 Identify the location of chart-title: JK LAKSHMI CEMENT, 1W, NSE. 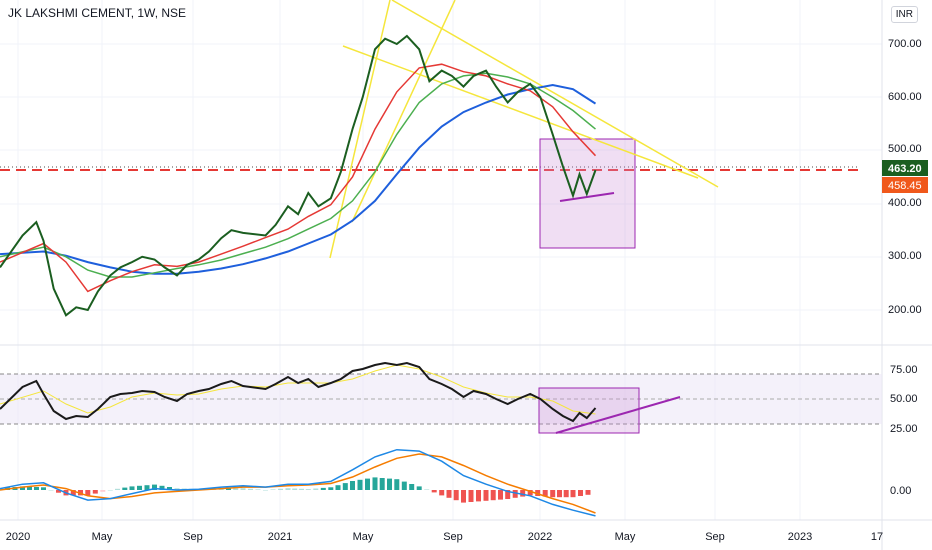
(97, 13).